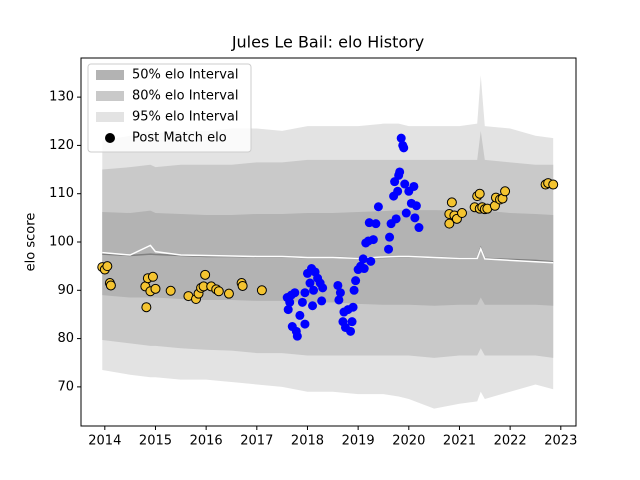 Image resolution: width=640 pixels, height=480 pixels. What do you see at coordinates (31, 242) in the screenshot?
I see `y-axis-label: elo score` at bounding box center [31, 242].